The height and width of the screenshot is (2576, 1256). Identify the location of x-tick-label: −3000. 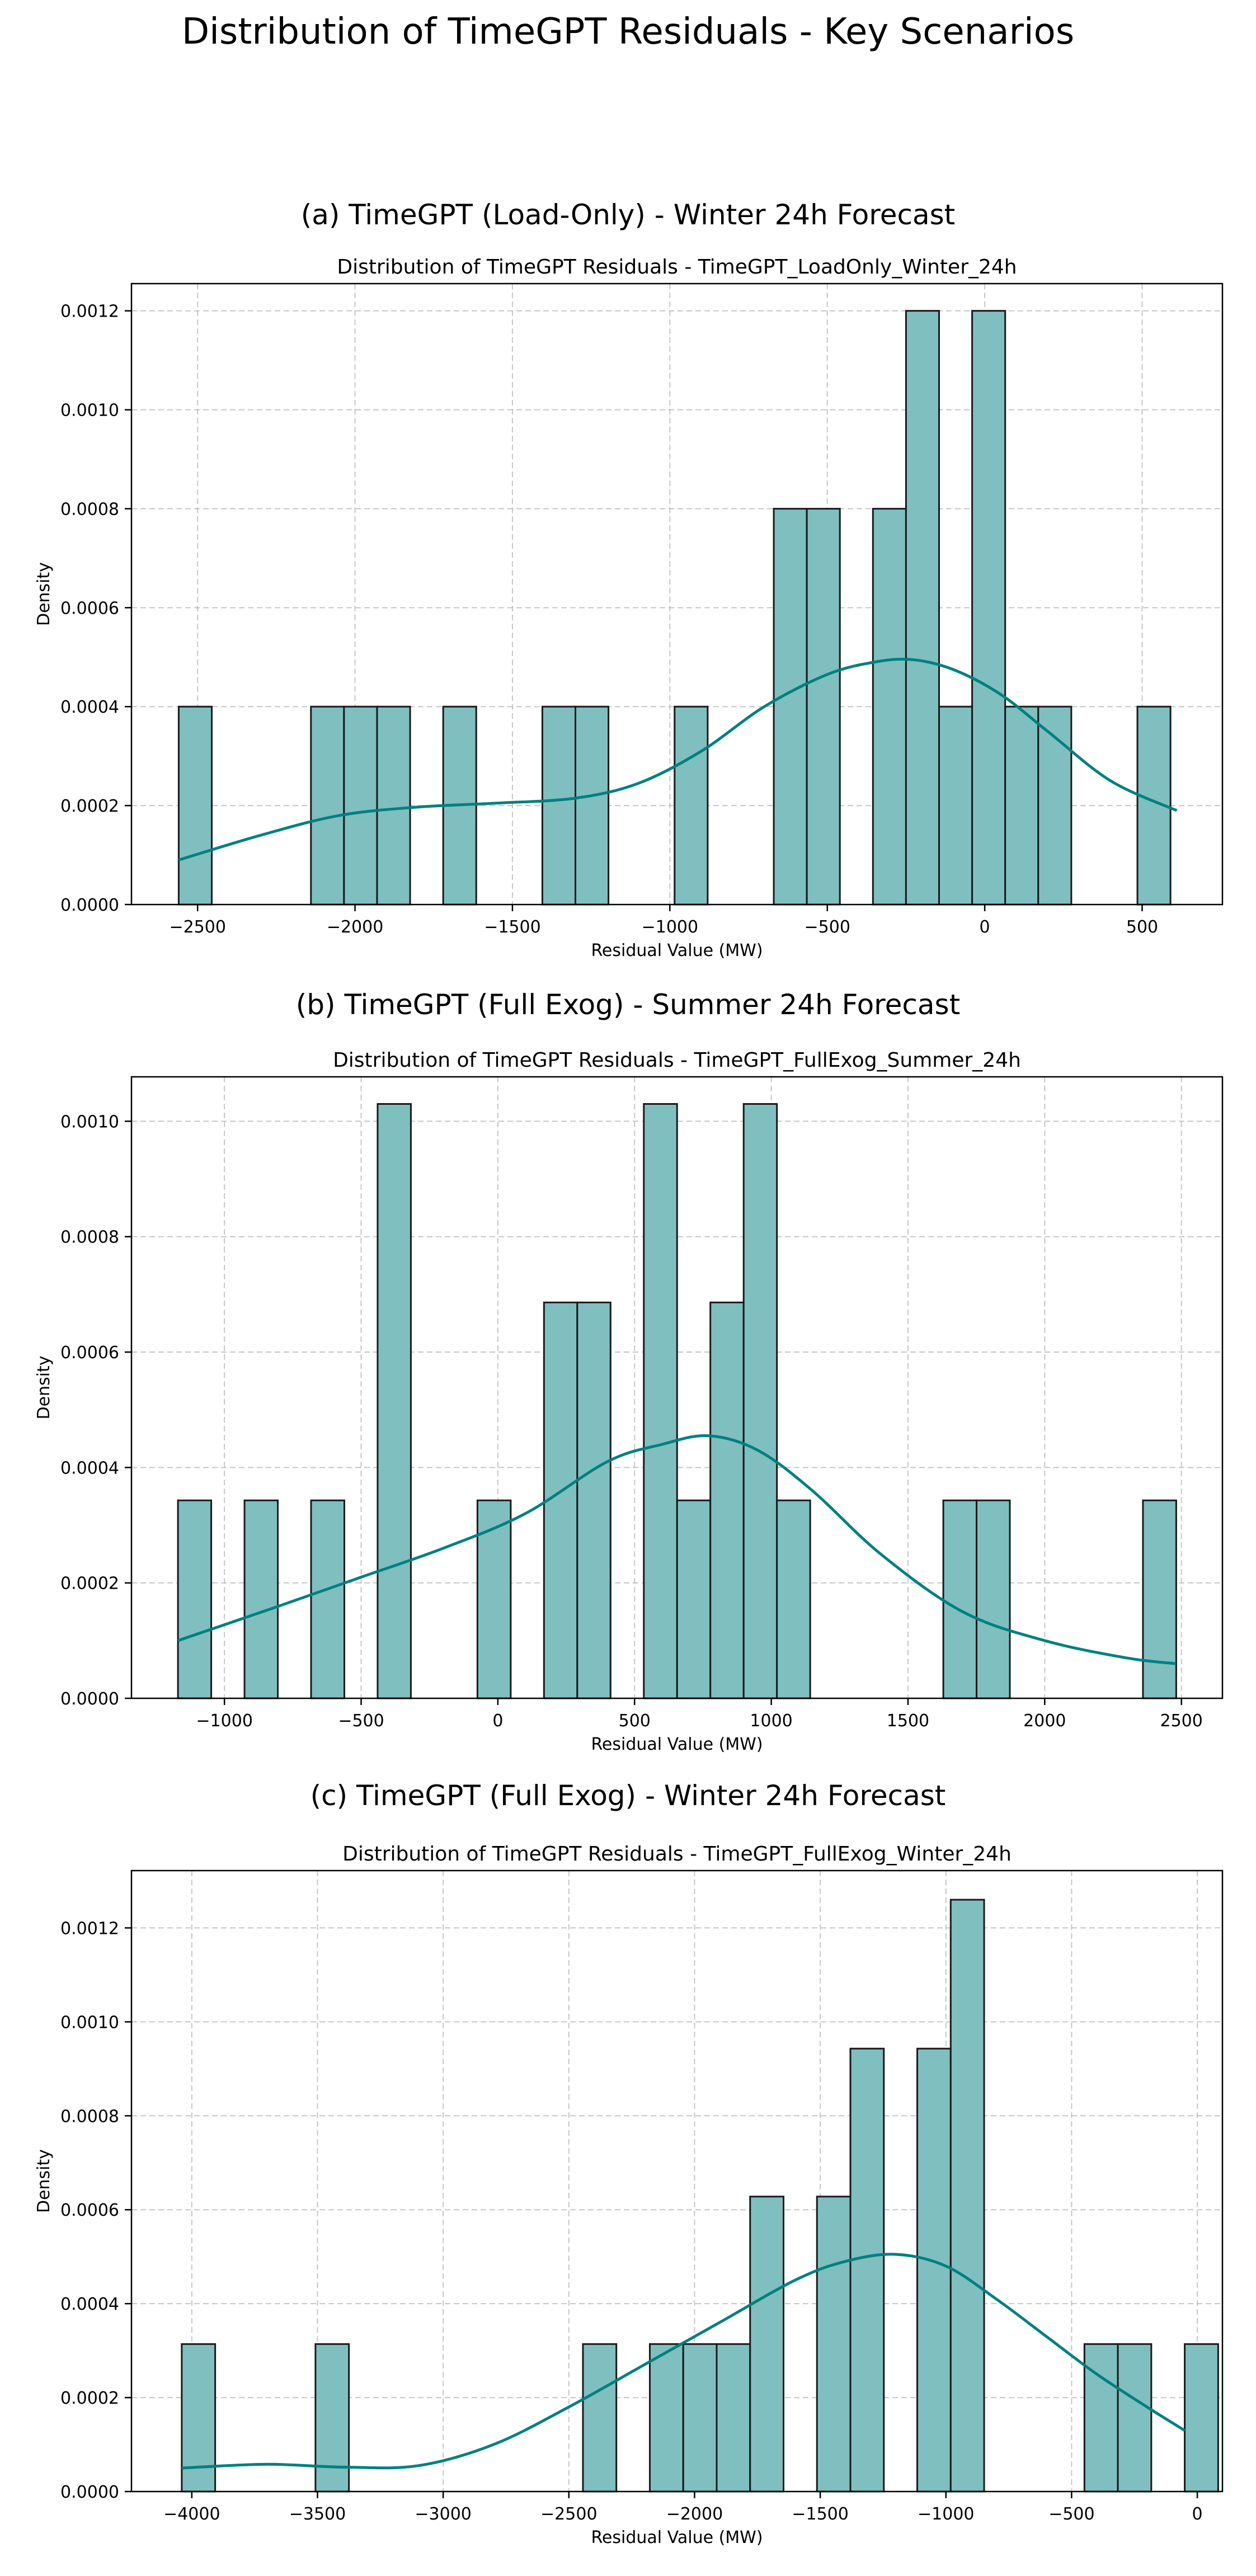
(443, 2514).